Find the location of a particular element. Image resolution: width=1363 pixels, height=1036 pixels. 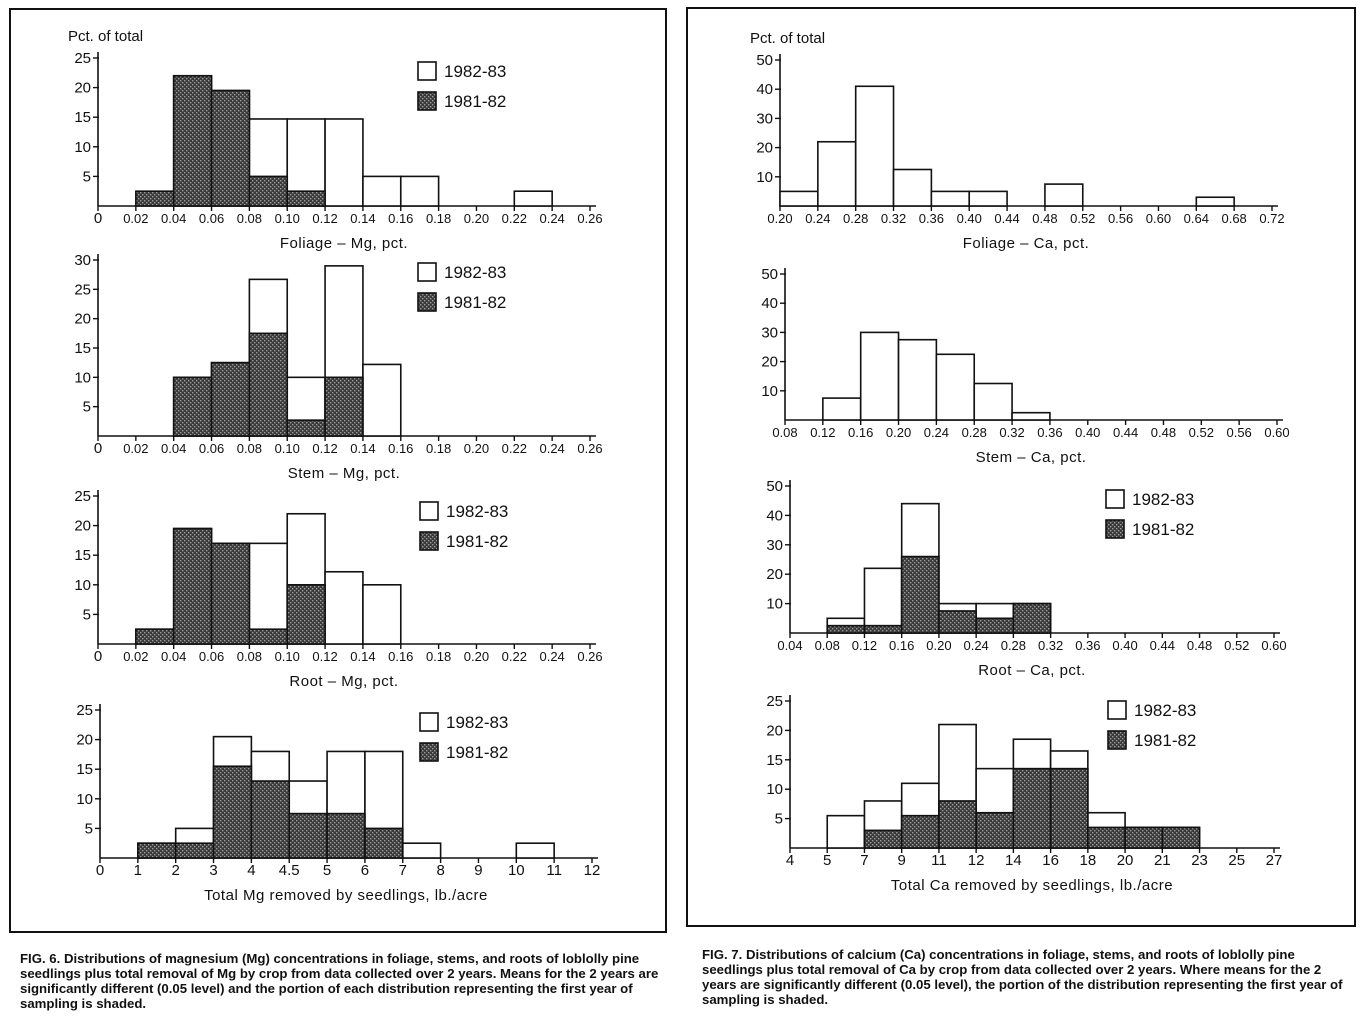

x-tick-label: 12 is located at coordinates (592, 870).